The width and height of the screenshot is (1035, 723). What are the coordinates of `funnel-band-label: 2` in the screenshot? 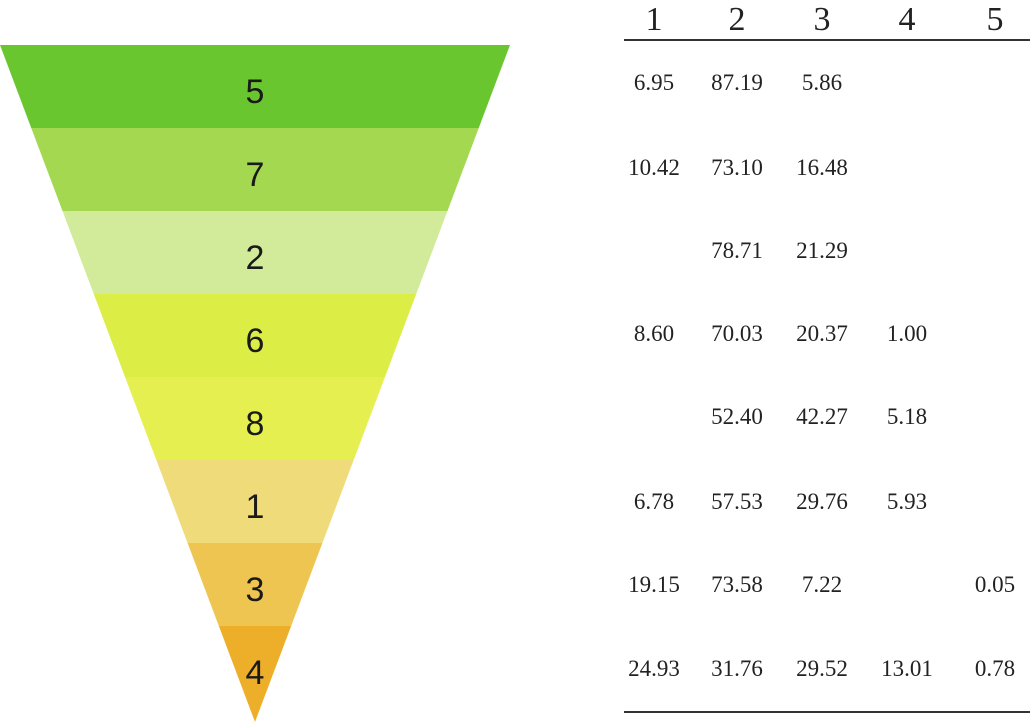 It's located at (255, 258).